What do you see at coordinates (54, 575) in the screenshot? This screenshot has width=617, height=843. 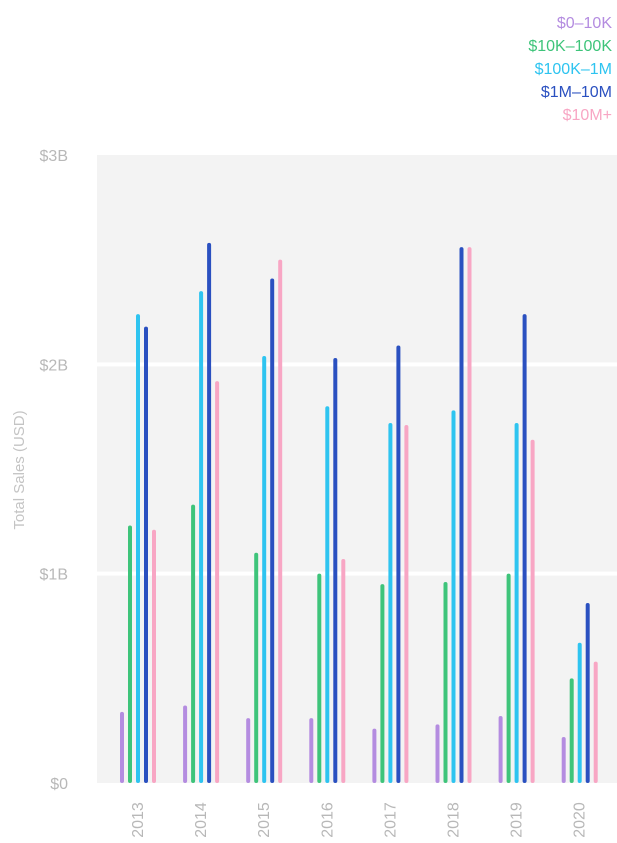 I see `y-tick-label: $1B` at bounding box center [54, 575].